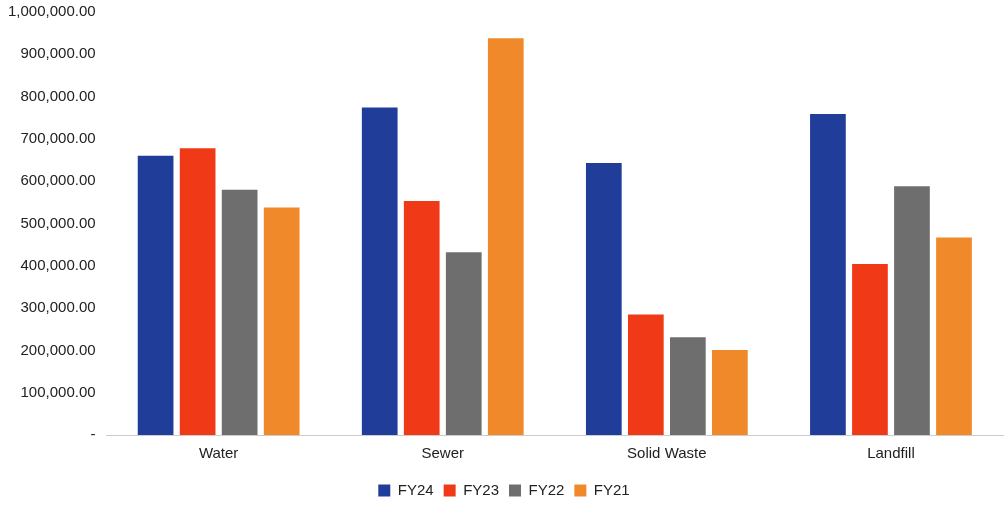  What do you see at coordinates (58, 349) in the screenshot?
I see `y-tick-label: 200,000.00` at bounding box center [58, 349].